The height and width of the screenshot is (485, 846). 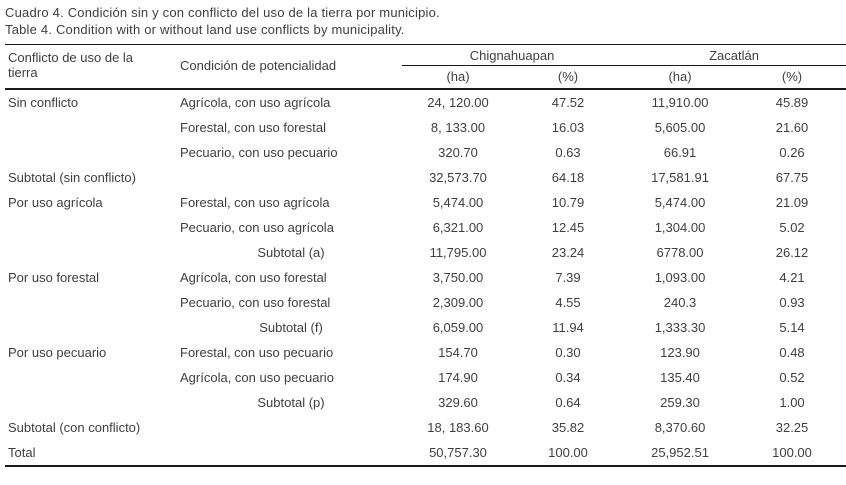 What do you see at coordinates (291, 402) in the screenshot?
I see `condition-cell: Subtotal (p)` at bounding box center [291, 402].